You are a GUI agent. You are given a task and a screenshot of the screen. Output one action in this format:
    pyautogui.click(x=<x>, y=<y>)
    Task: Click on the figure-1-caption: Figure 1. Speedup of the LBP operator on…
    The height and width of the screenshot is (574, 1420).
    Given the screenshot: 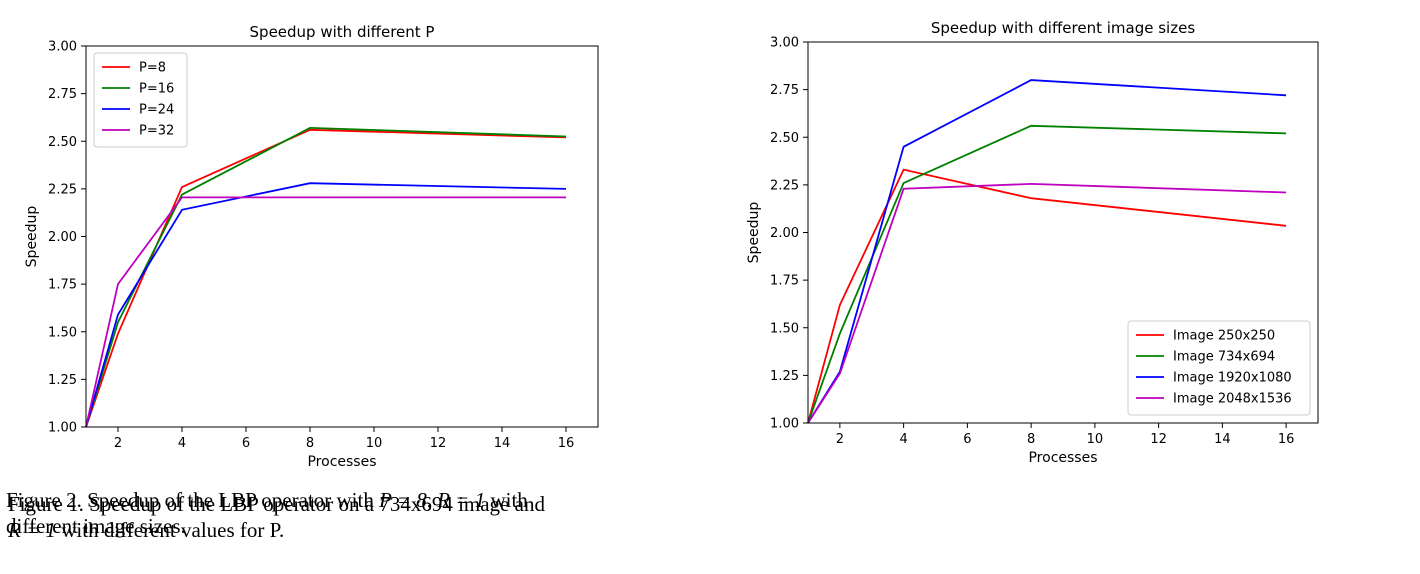 What is the action you would take?
    pyautogui.click(x=276, y=517)
    